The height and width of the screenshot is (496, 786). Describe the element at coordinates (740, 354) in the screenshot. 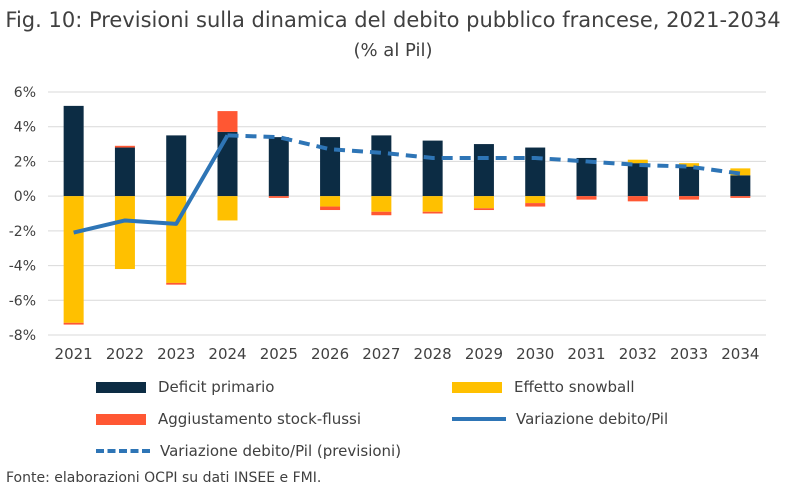

I see `x-tick-label: 2034` at that location.